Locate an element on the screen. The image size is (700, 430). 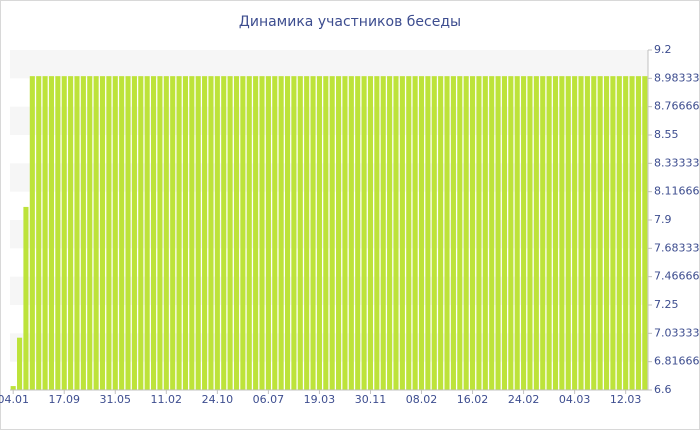
x-tick-label: 11.02 is located at coordinates (167, 399).